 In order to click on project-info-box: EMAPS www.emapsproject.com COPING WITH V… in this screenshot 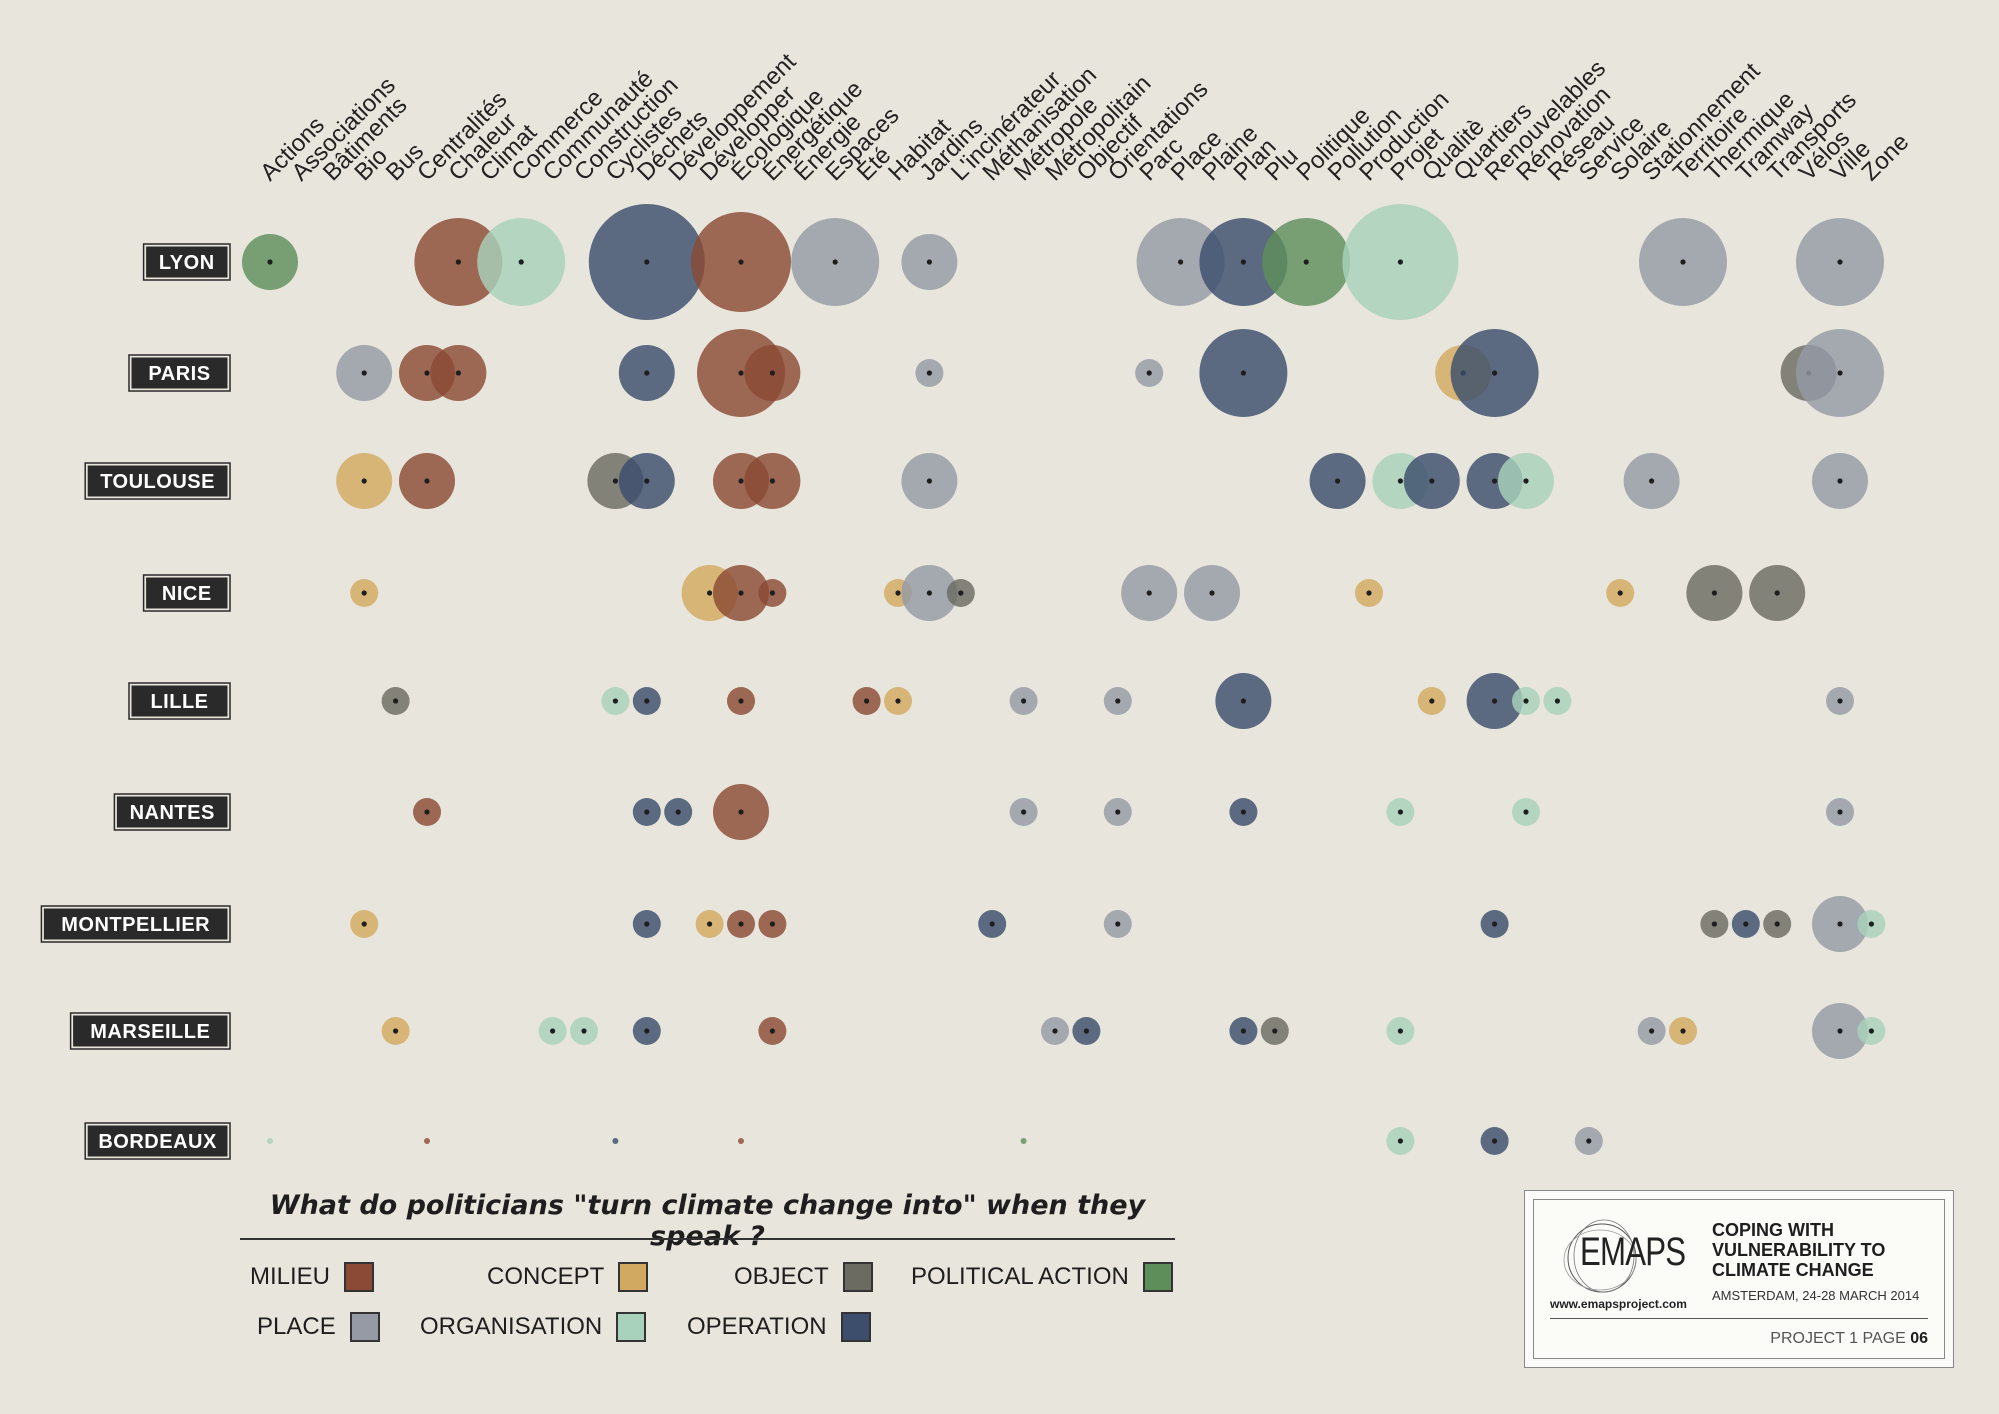, I will do `click(1739, 1279)`.